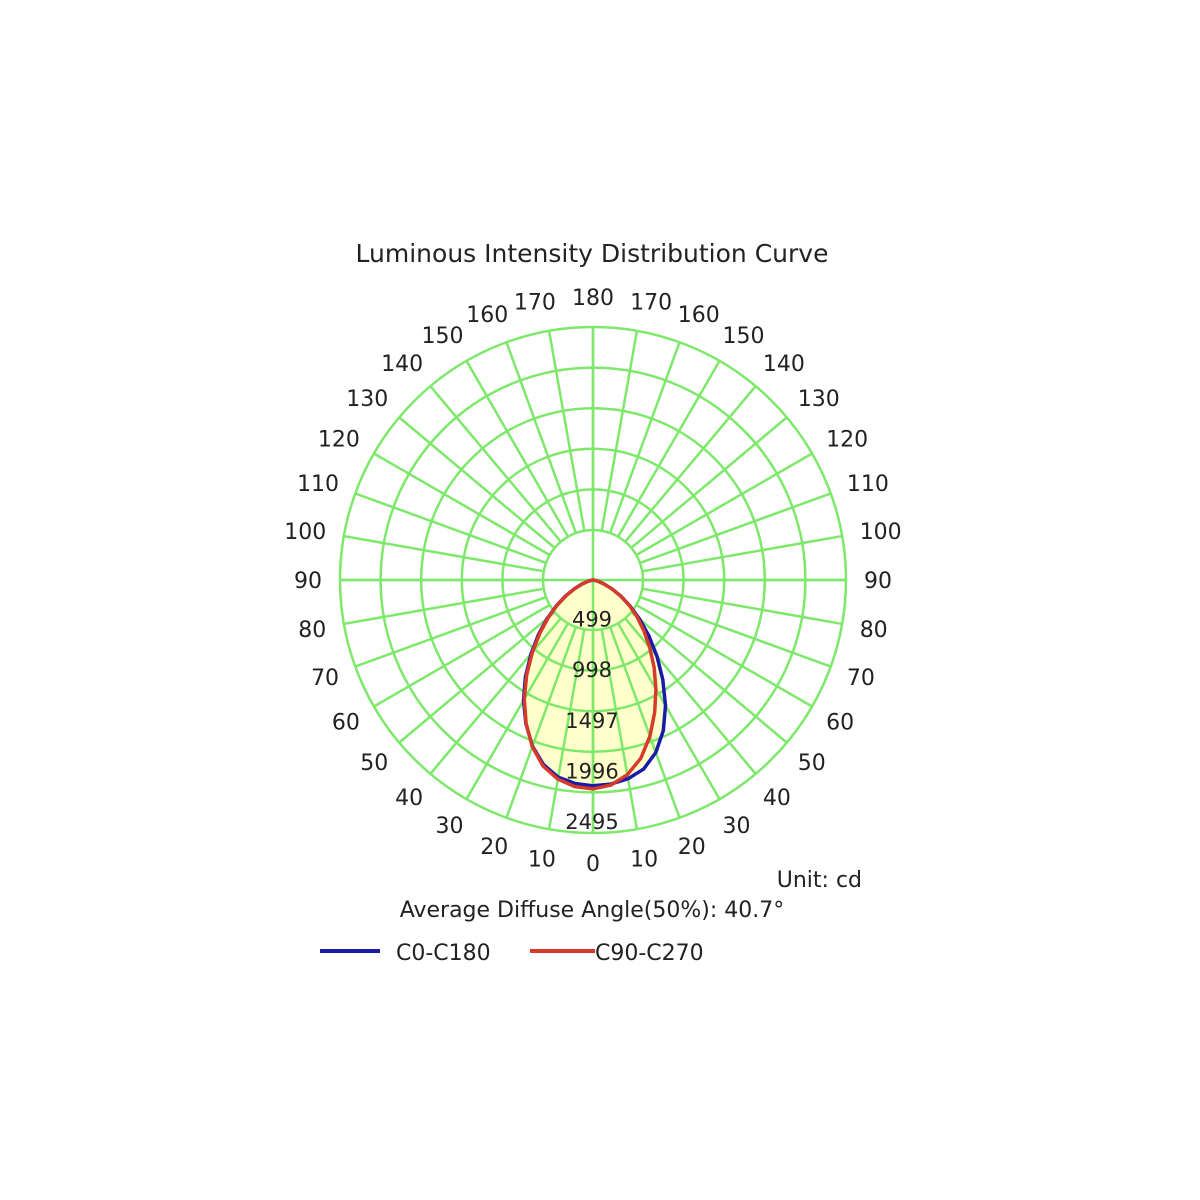 Image resolution: width=1200 pixels, height=1200 pixels. I want to click on radial-tick-1996: 1996, so click(591, 771).